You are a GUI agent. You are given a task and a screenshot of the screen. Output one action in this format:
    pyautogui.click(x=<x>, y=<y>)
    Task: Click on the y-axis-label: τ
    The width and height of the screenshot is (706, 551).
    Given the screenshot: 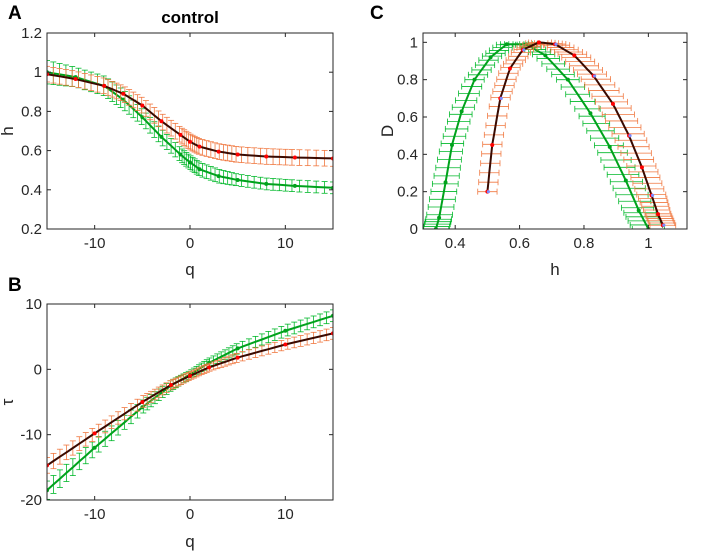 What is the action you would take?
    pyautogui.click(x=8, y=401)
    